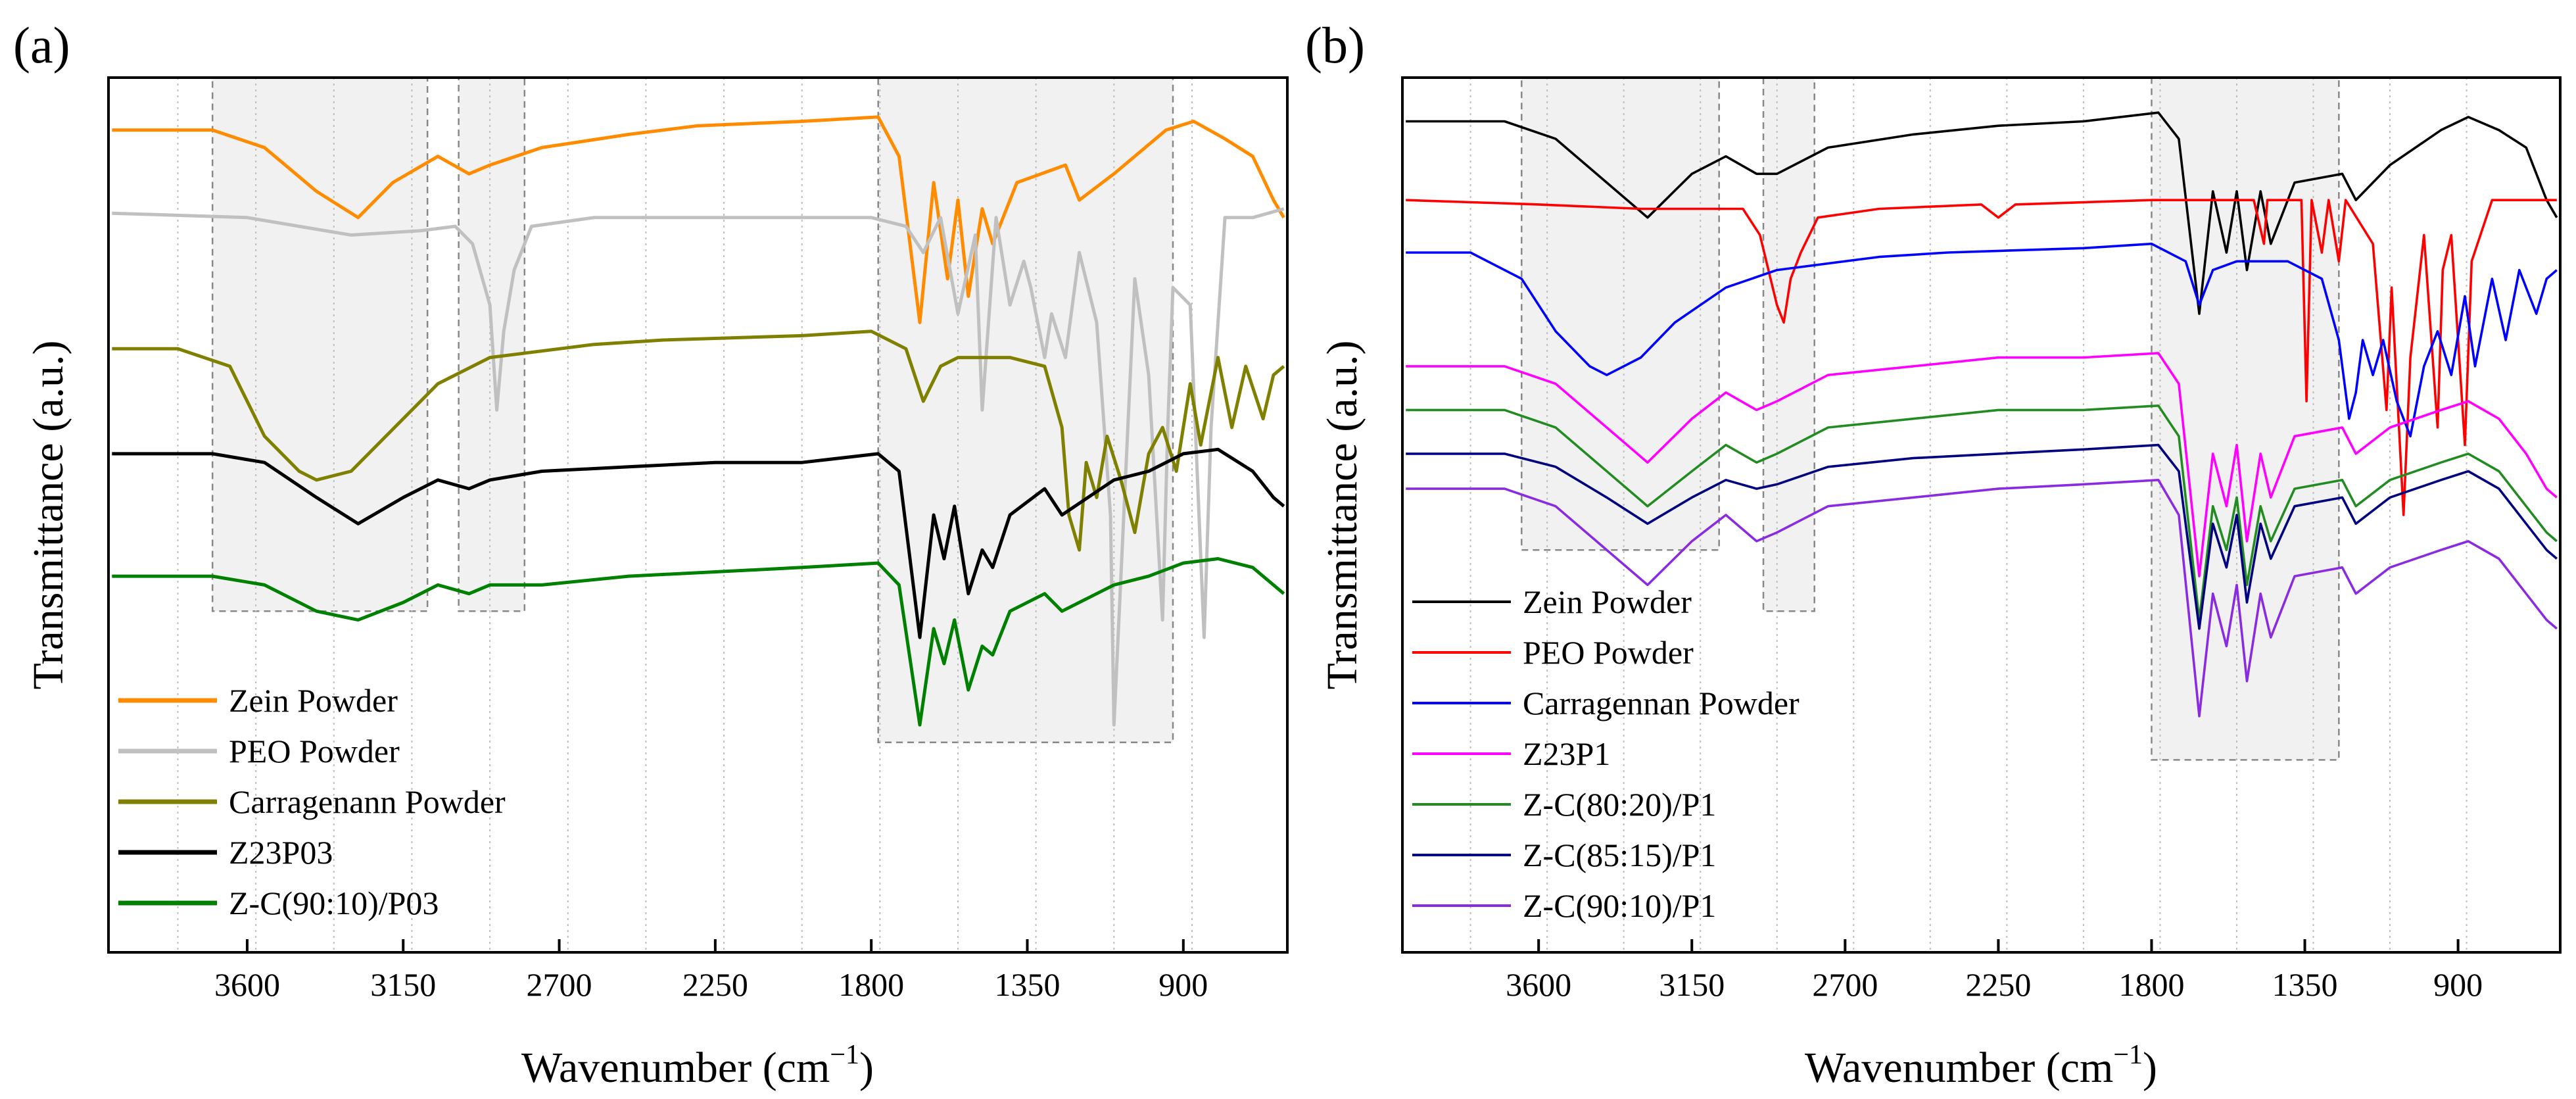  Describe the element at coordinates (1619, 906) in the screenshot. I see `legend-label: Z-C(90:10)/P1` at that location.